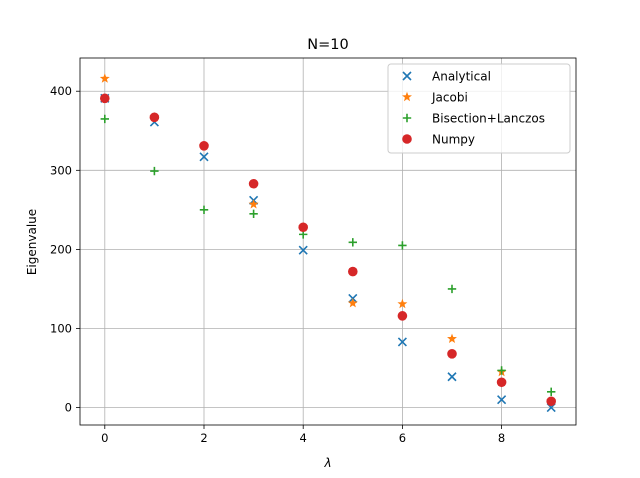  Describe the element at coordinates (203, 438) in the screenshot. I see `x-tick-label: 2` at that location.